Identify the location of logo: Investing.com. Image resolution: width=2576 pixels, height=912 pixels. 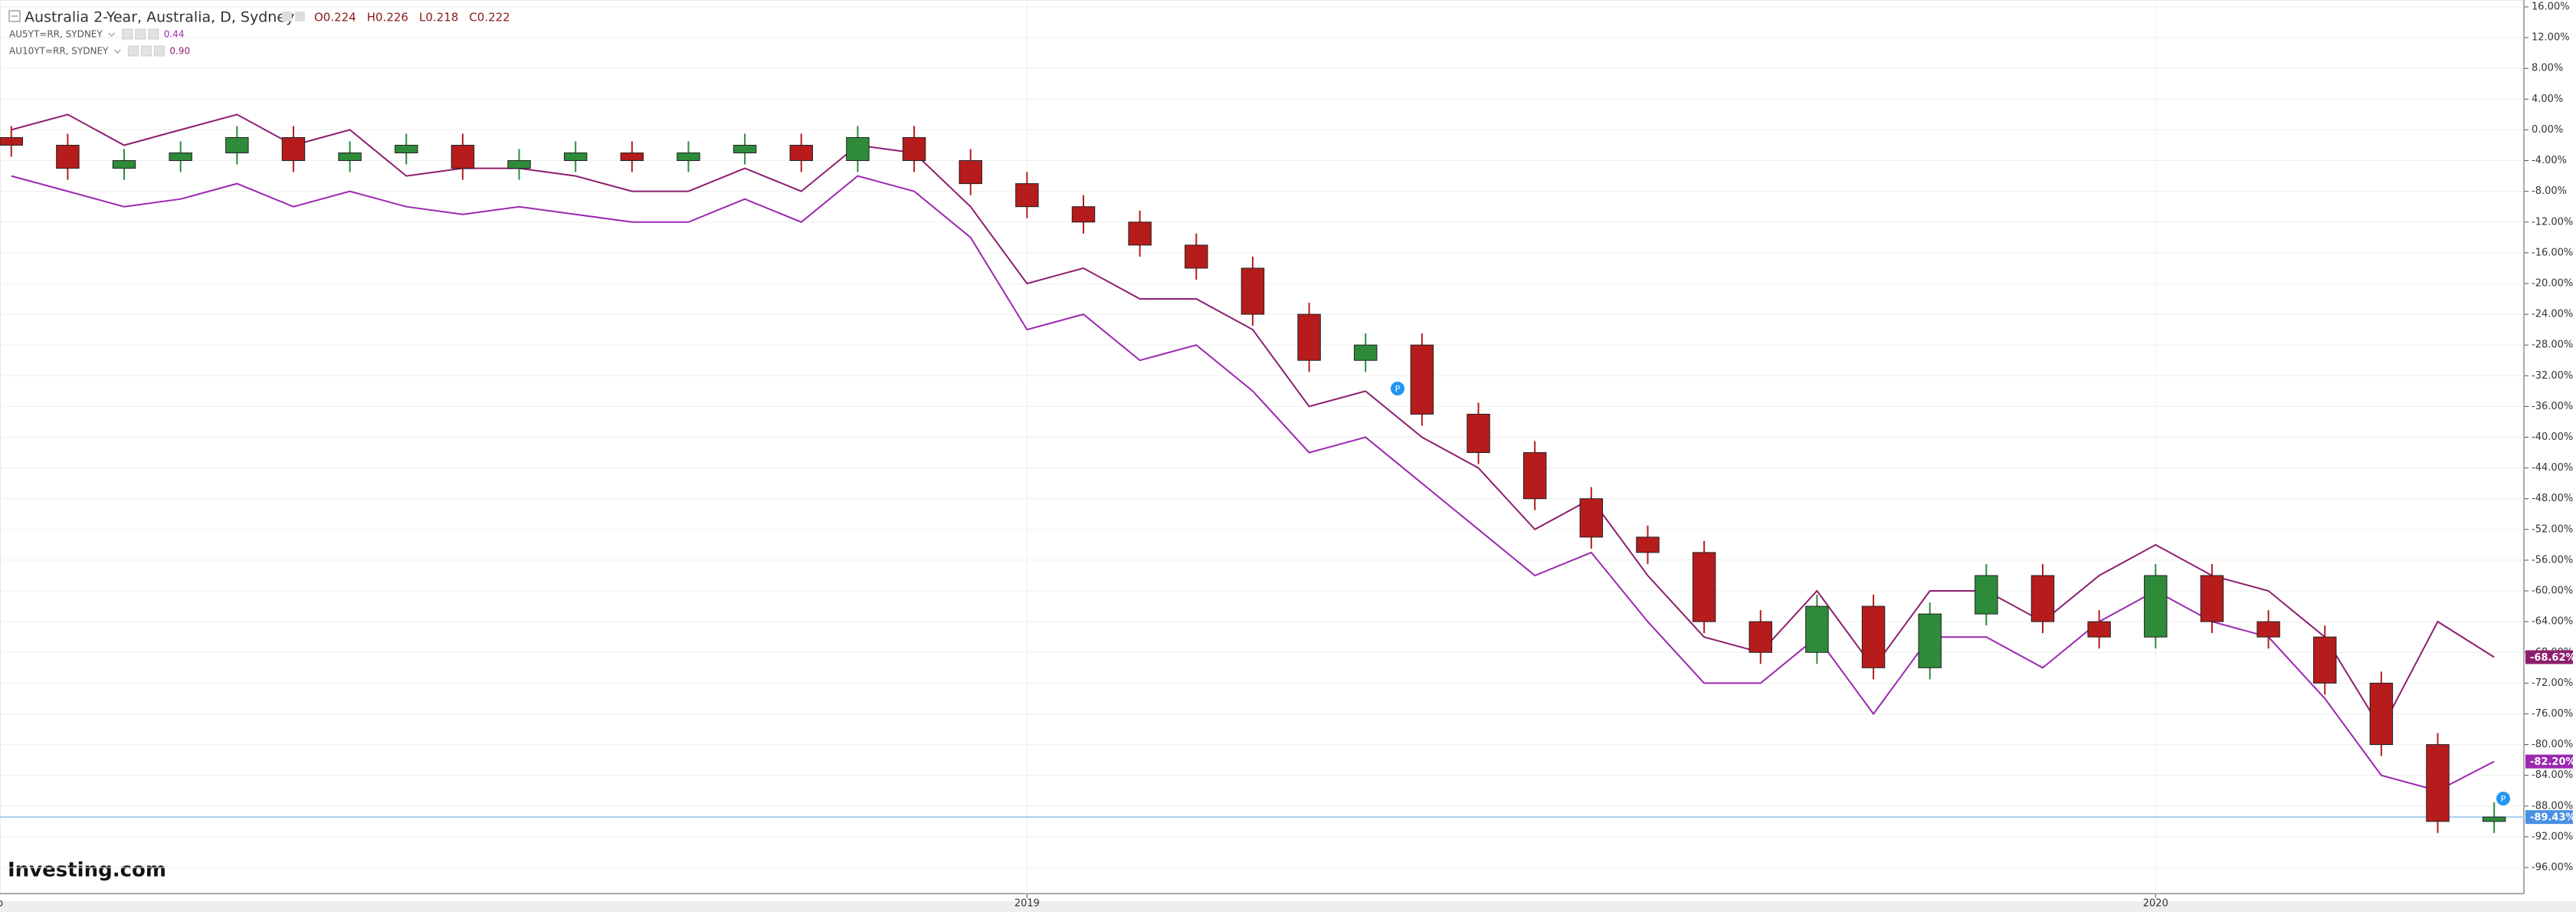
(87, 870).